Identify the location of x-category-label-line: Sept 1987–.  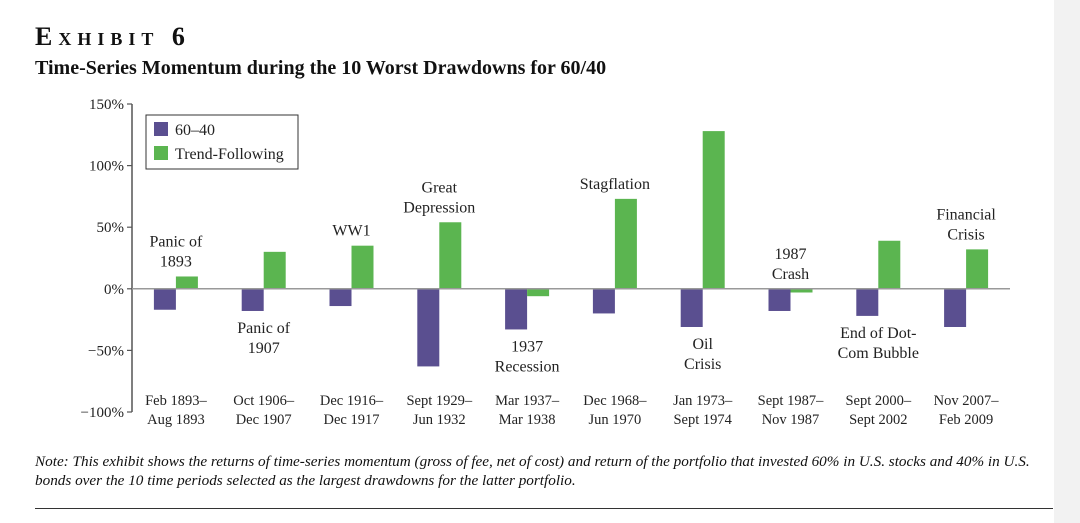
(791, 401).